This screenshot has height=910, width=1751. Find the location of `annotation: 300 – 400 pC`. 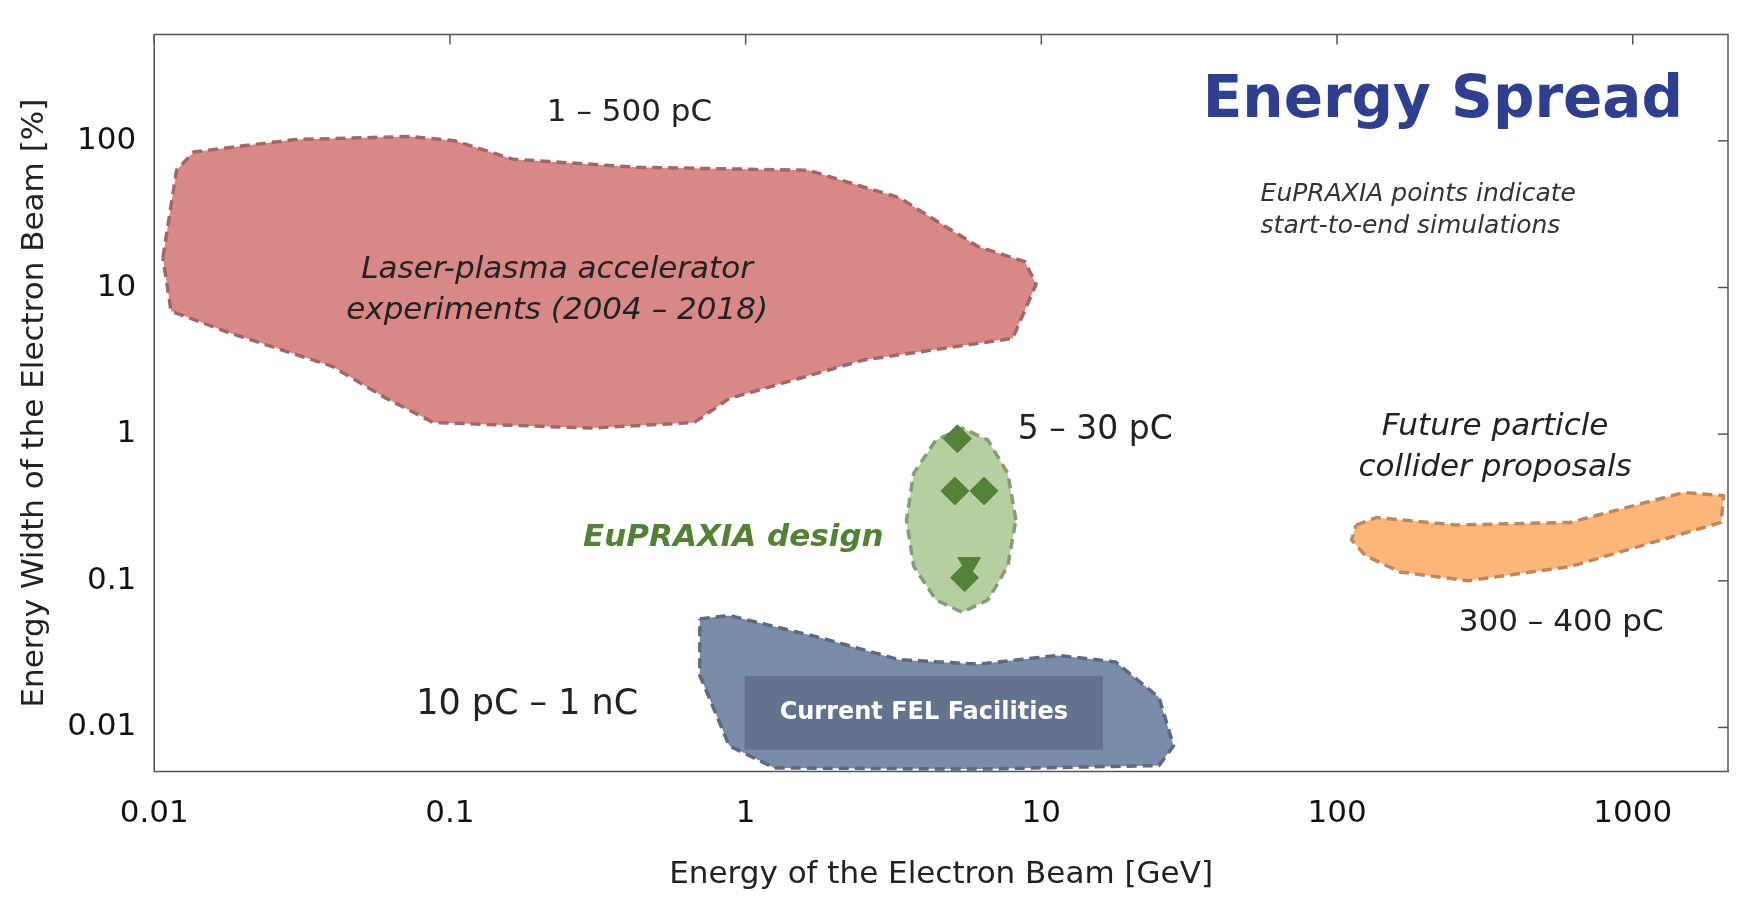

annotation: 300 – 400 pC is located at coordinates (1561, 619).